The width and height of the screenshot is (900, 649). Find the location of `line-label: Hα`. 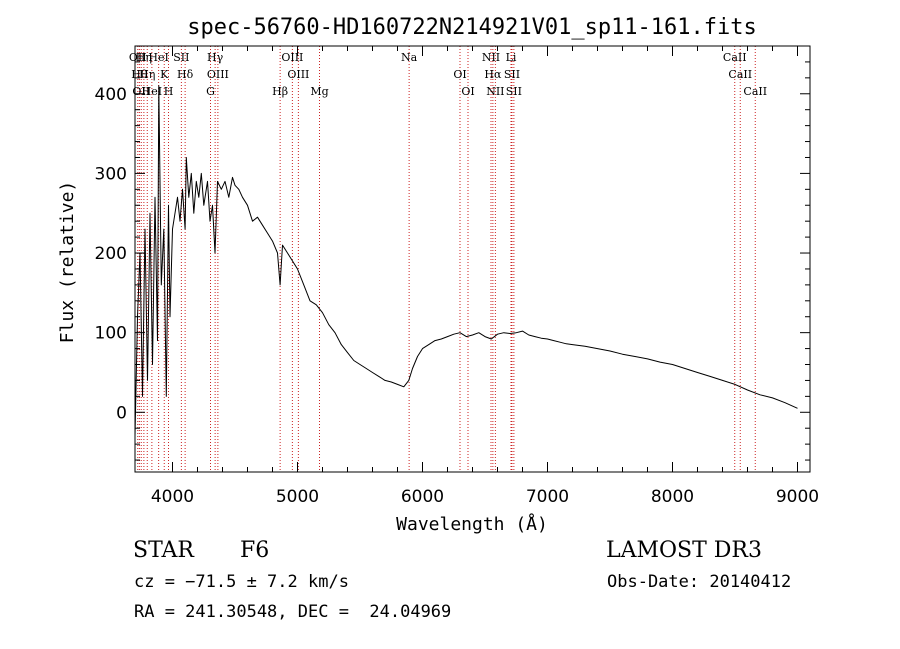

line-label: Hα is located at coordinates (493, 74).